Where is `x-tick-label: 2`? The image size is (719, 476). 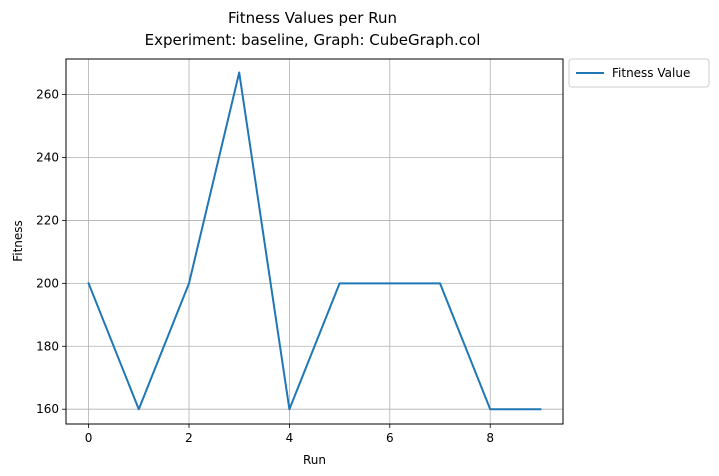
x-tick-label: 2 is located at coordinates (189, 438).